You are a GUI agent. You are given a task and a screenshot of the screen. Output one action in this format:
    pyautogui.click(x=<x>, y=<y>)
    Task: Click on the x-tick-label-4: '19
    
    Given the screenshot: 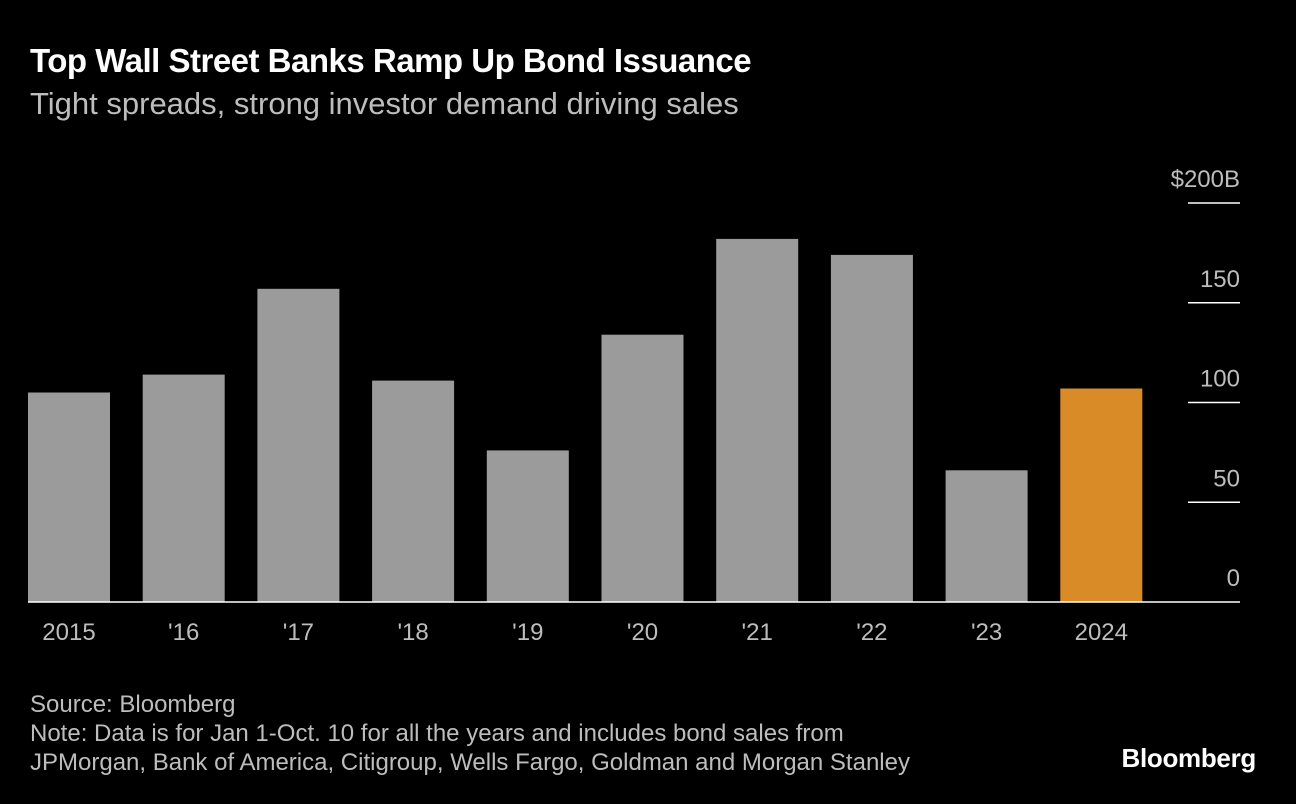 What is the action you would take?
    pyautogui.click(x=527, y=632)
    